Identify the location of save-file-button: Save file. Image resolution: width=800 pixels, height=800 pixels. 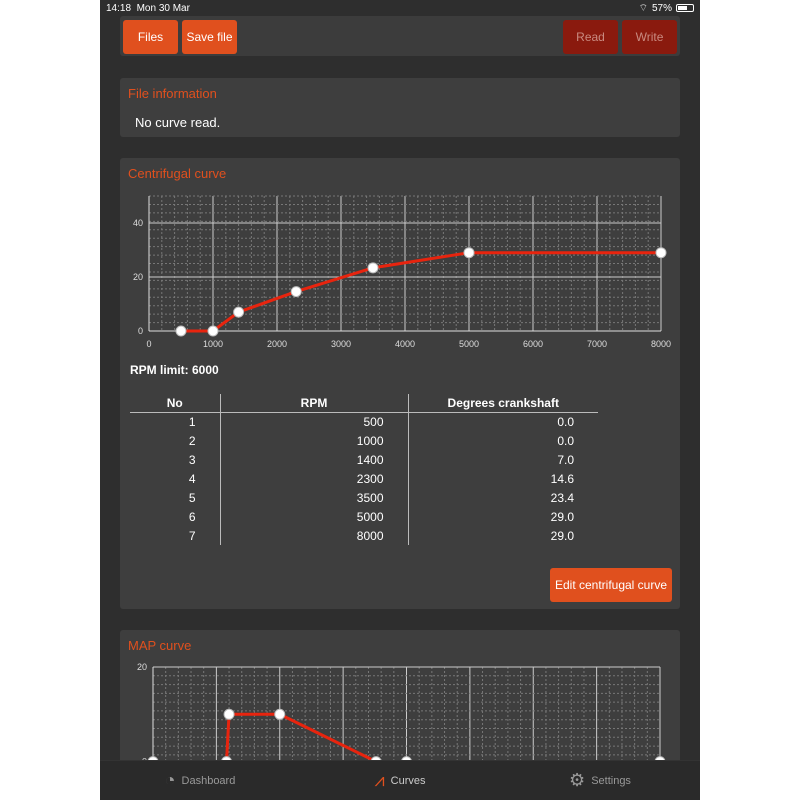
(209, 37).